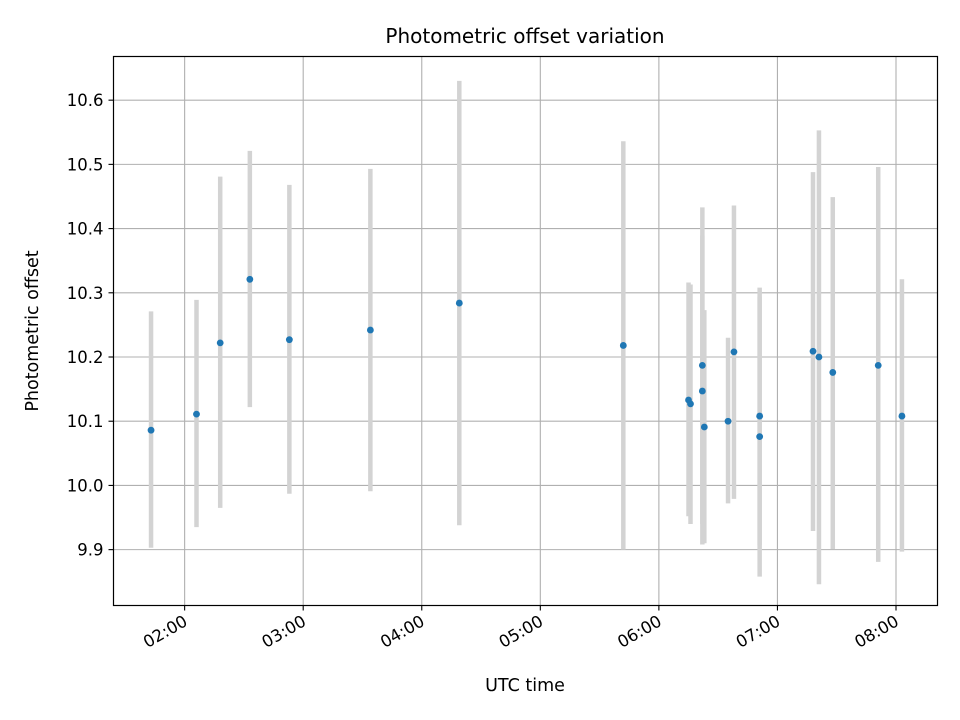 The width and height of the screenshot is (960, 720). What do you see at coordinates (85, 229) in the screenshot?
I see `y-tick-label: 10.4` at bounding box center [85, 229].